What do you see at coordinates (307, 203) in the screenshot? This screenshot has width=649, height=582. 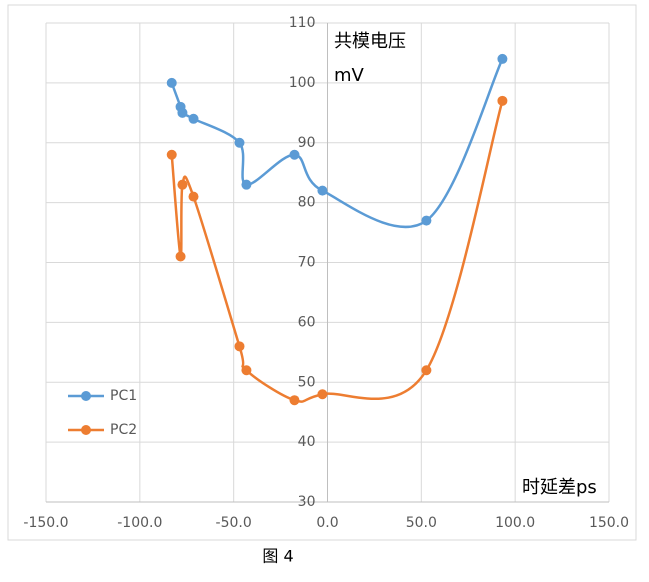 I see `y-tick-label: 80` at bounding box center [307, 203].